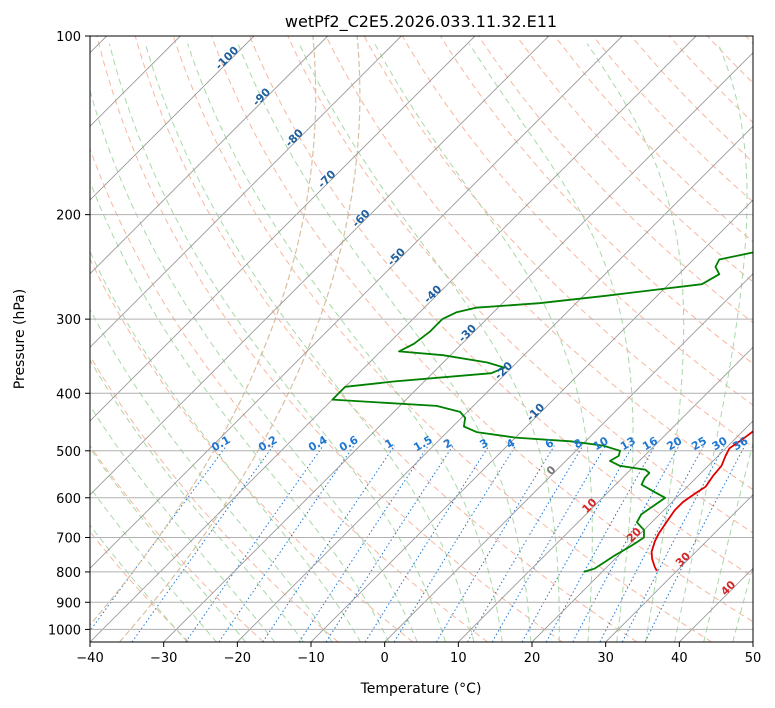 The image size is (775, 708). I want to click on y-tick-label: 400, so click(68, 394).